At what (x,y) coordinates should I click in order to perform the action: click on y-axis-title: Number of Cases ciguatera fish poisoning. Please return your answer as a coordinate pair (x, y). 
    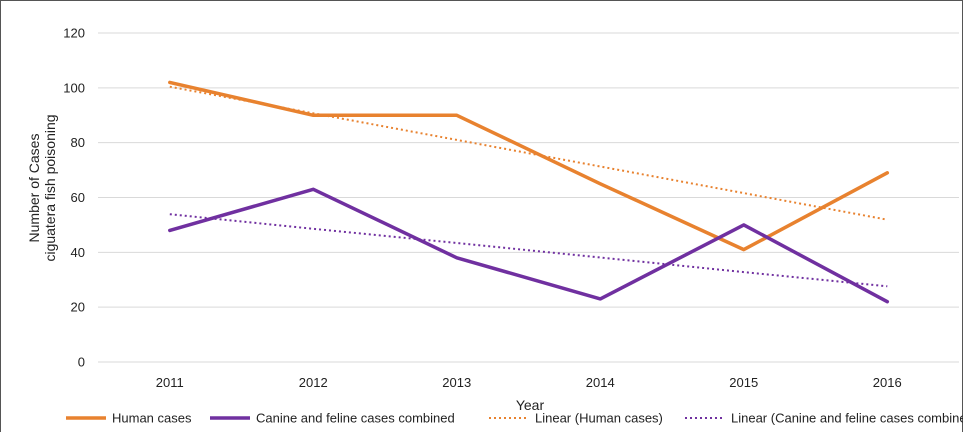
    Looking at the image, I should click on (42, 187).